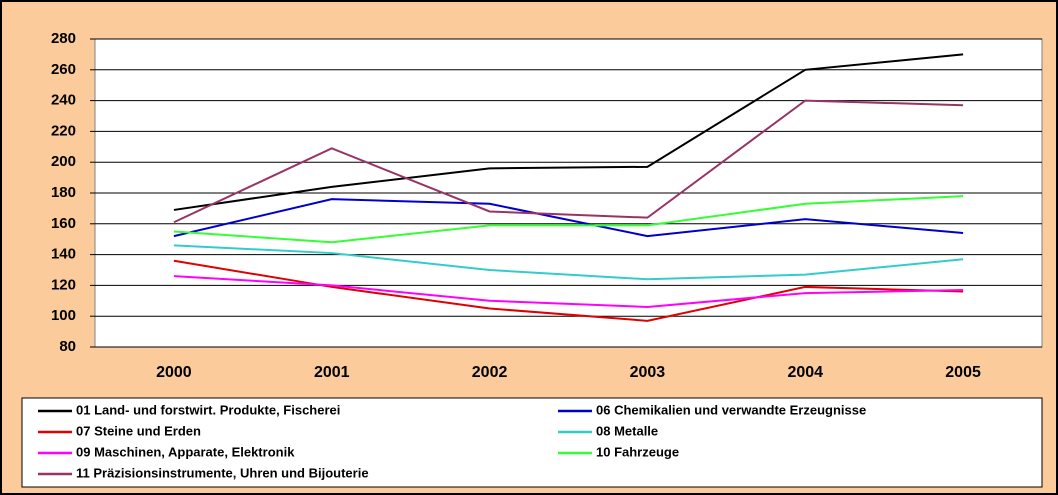  I want to click on x-tick-label: 2002, so click(490, 372).